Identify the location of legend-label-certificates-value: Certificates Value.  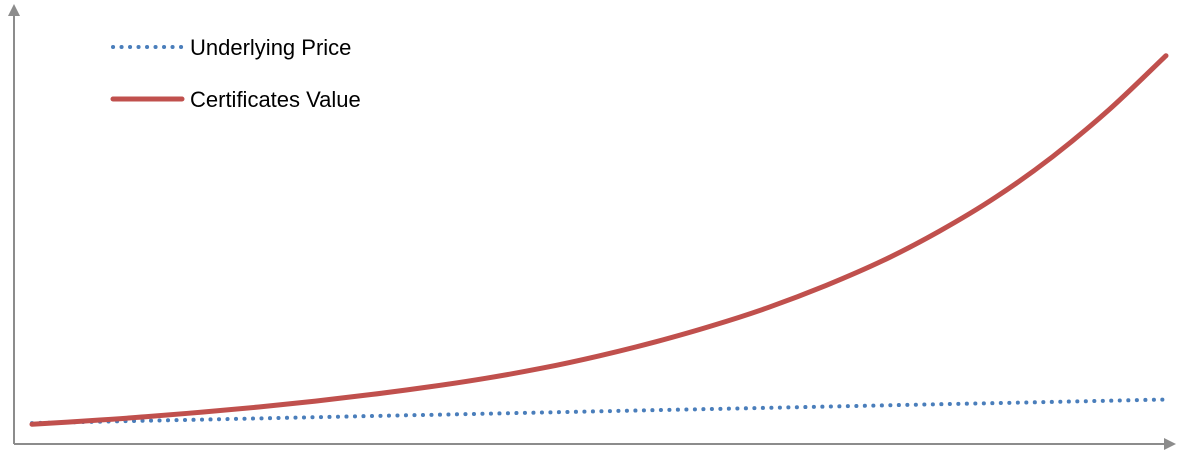
(275, 99).